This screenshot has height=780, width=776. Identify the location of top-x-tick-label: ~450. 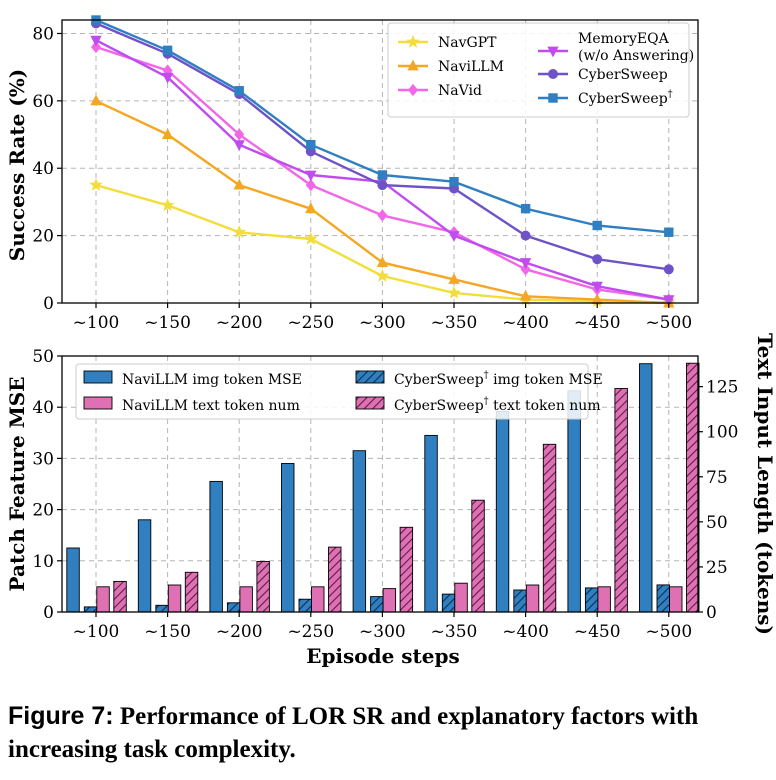
(597, 323).